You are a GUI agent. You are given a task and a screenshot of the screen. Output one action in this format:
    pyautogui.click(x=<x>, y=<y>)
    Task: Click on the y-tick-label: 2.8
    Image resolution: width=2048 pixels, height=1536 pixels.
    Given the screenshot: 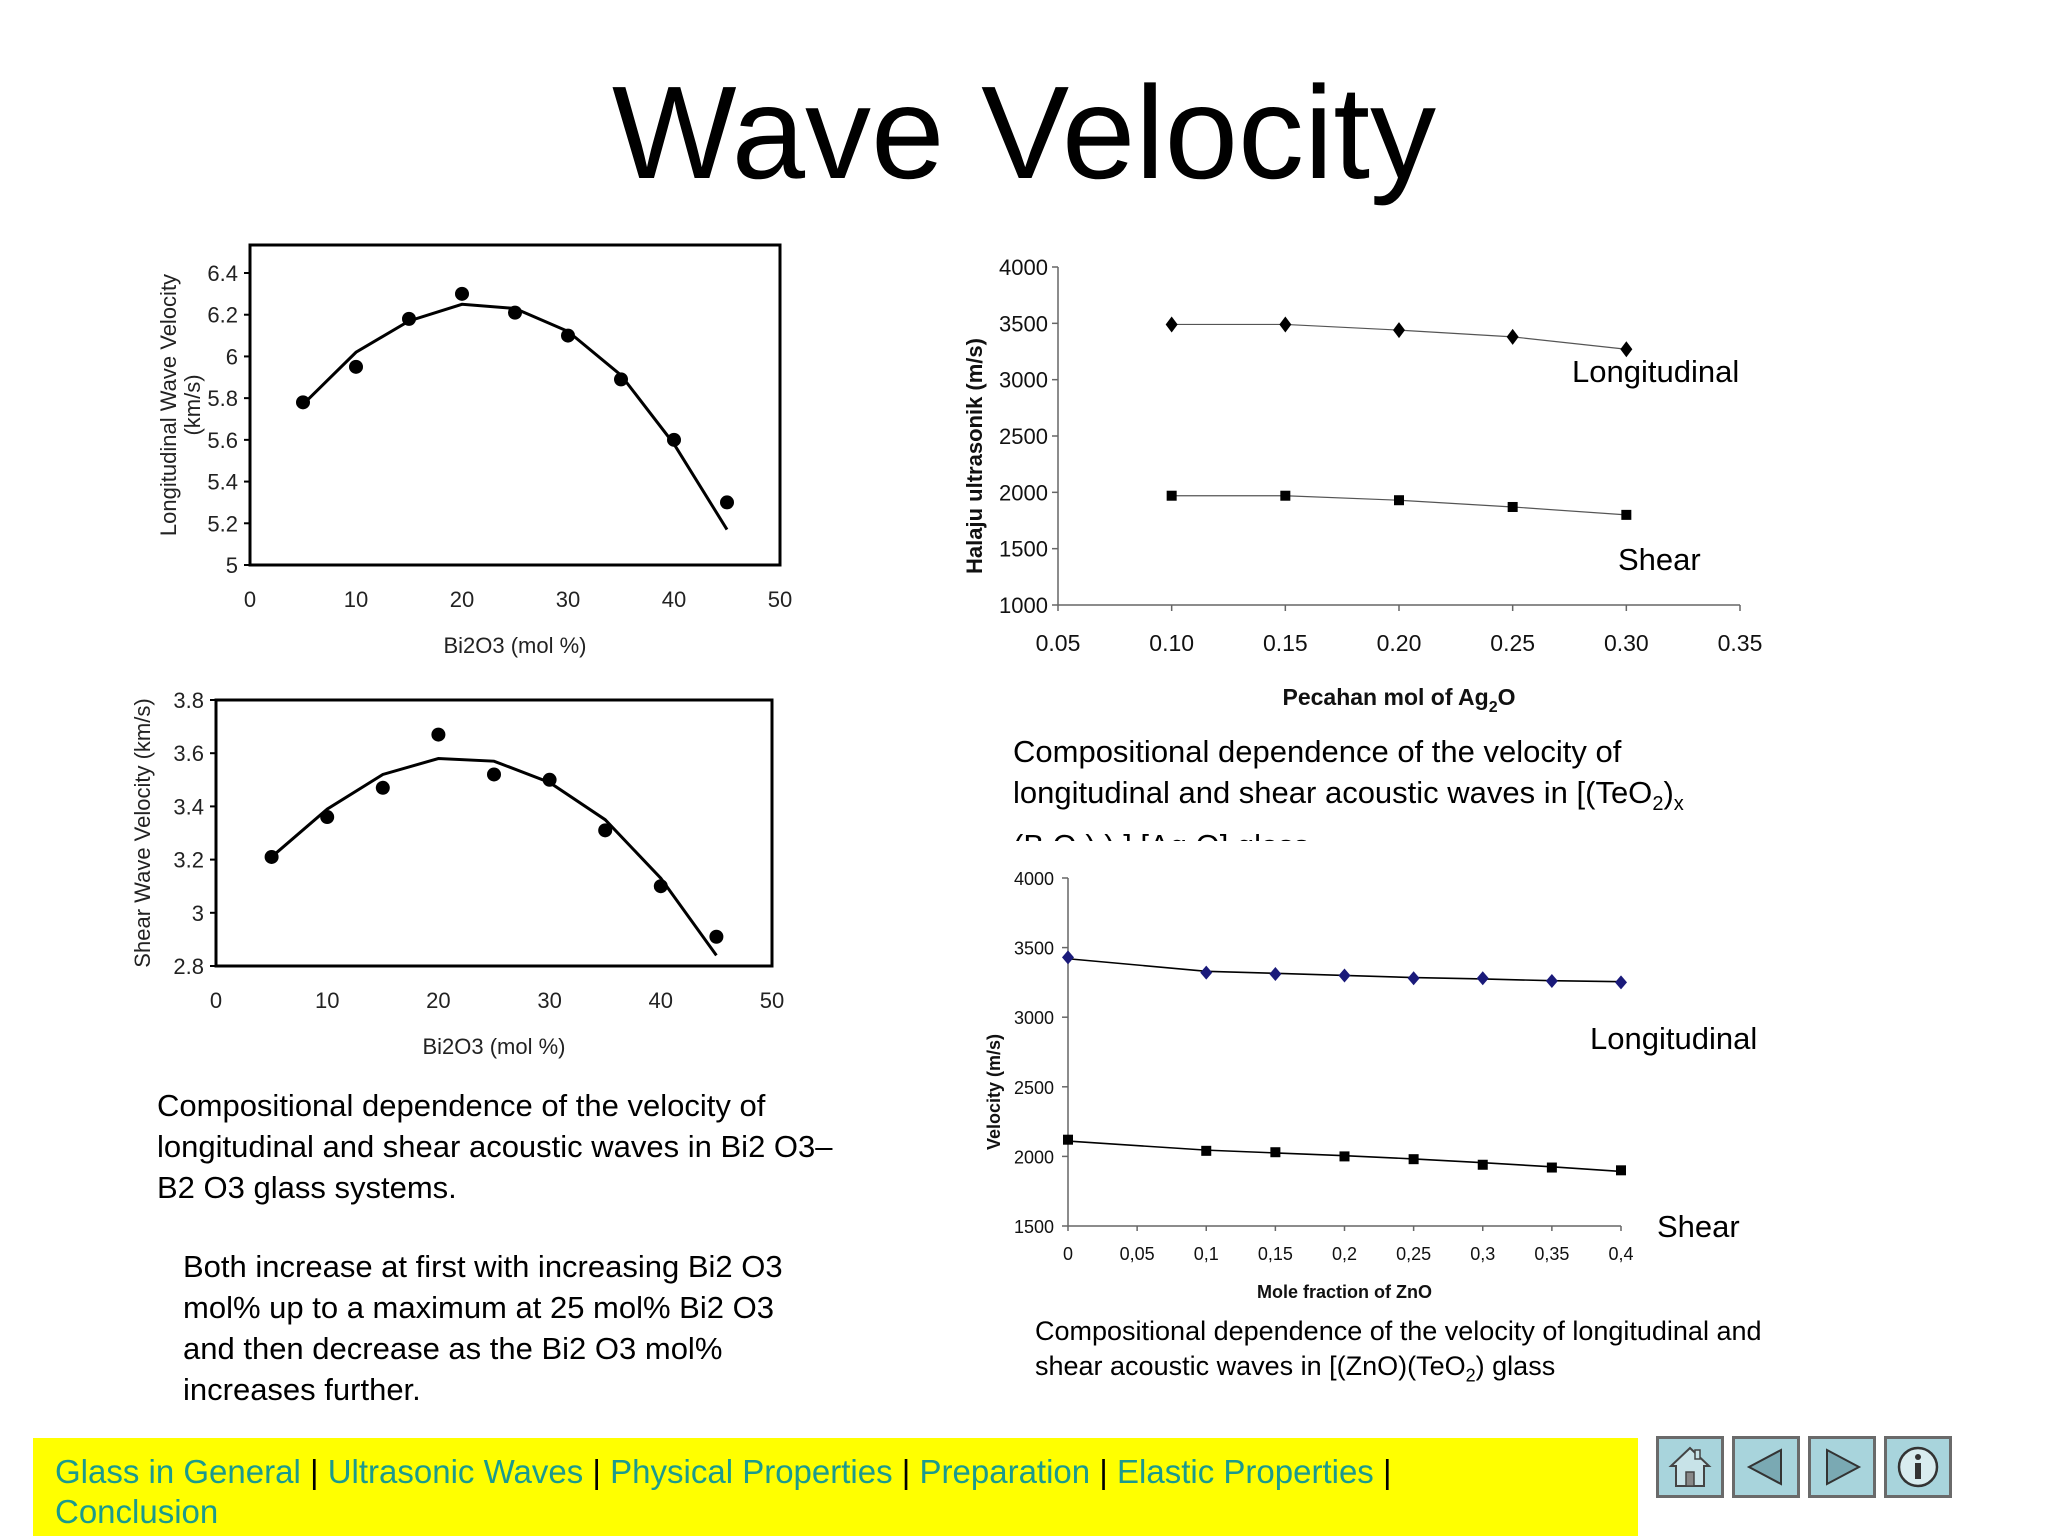 What is the action you would take?
    pyautogui.click(x=188, y=966)
    